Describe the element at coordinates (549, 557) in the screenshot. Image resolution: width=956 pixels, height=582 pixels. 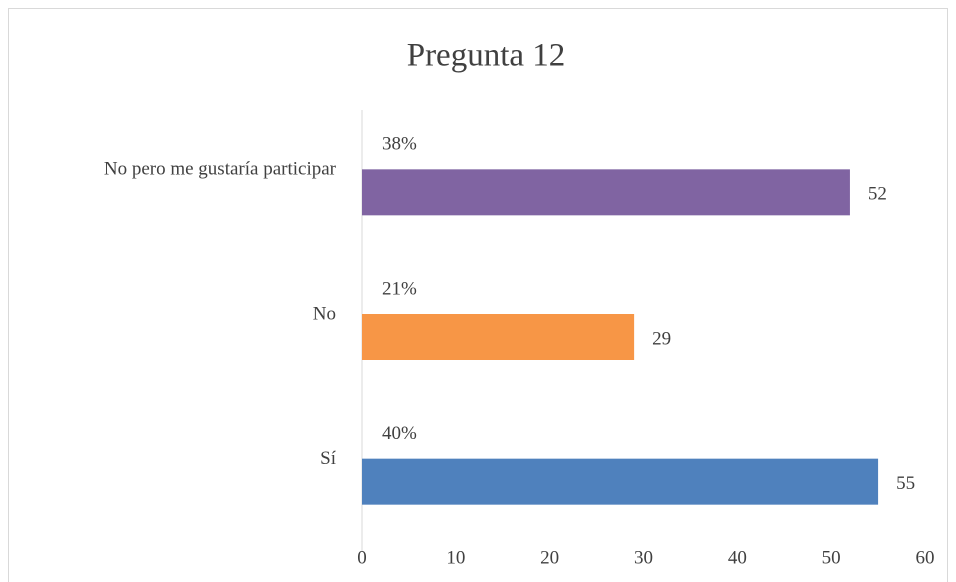
I see `x-tick-label: 20` at that location.